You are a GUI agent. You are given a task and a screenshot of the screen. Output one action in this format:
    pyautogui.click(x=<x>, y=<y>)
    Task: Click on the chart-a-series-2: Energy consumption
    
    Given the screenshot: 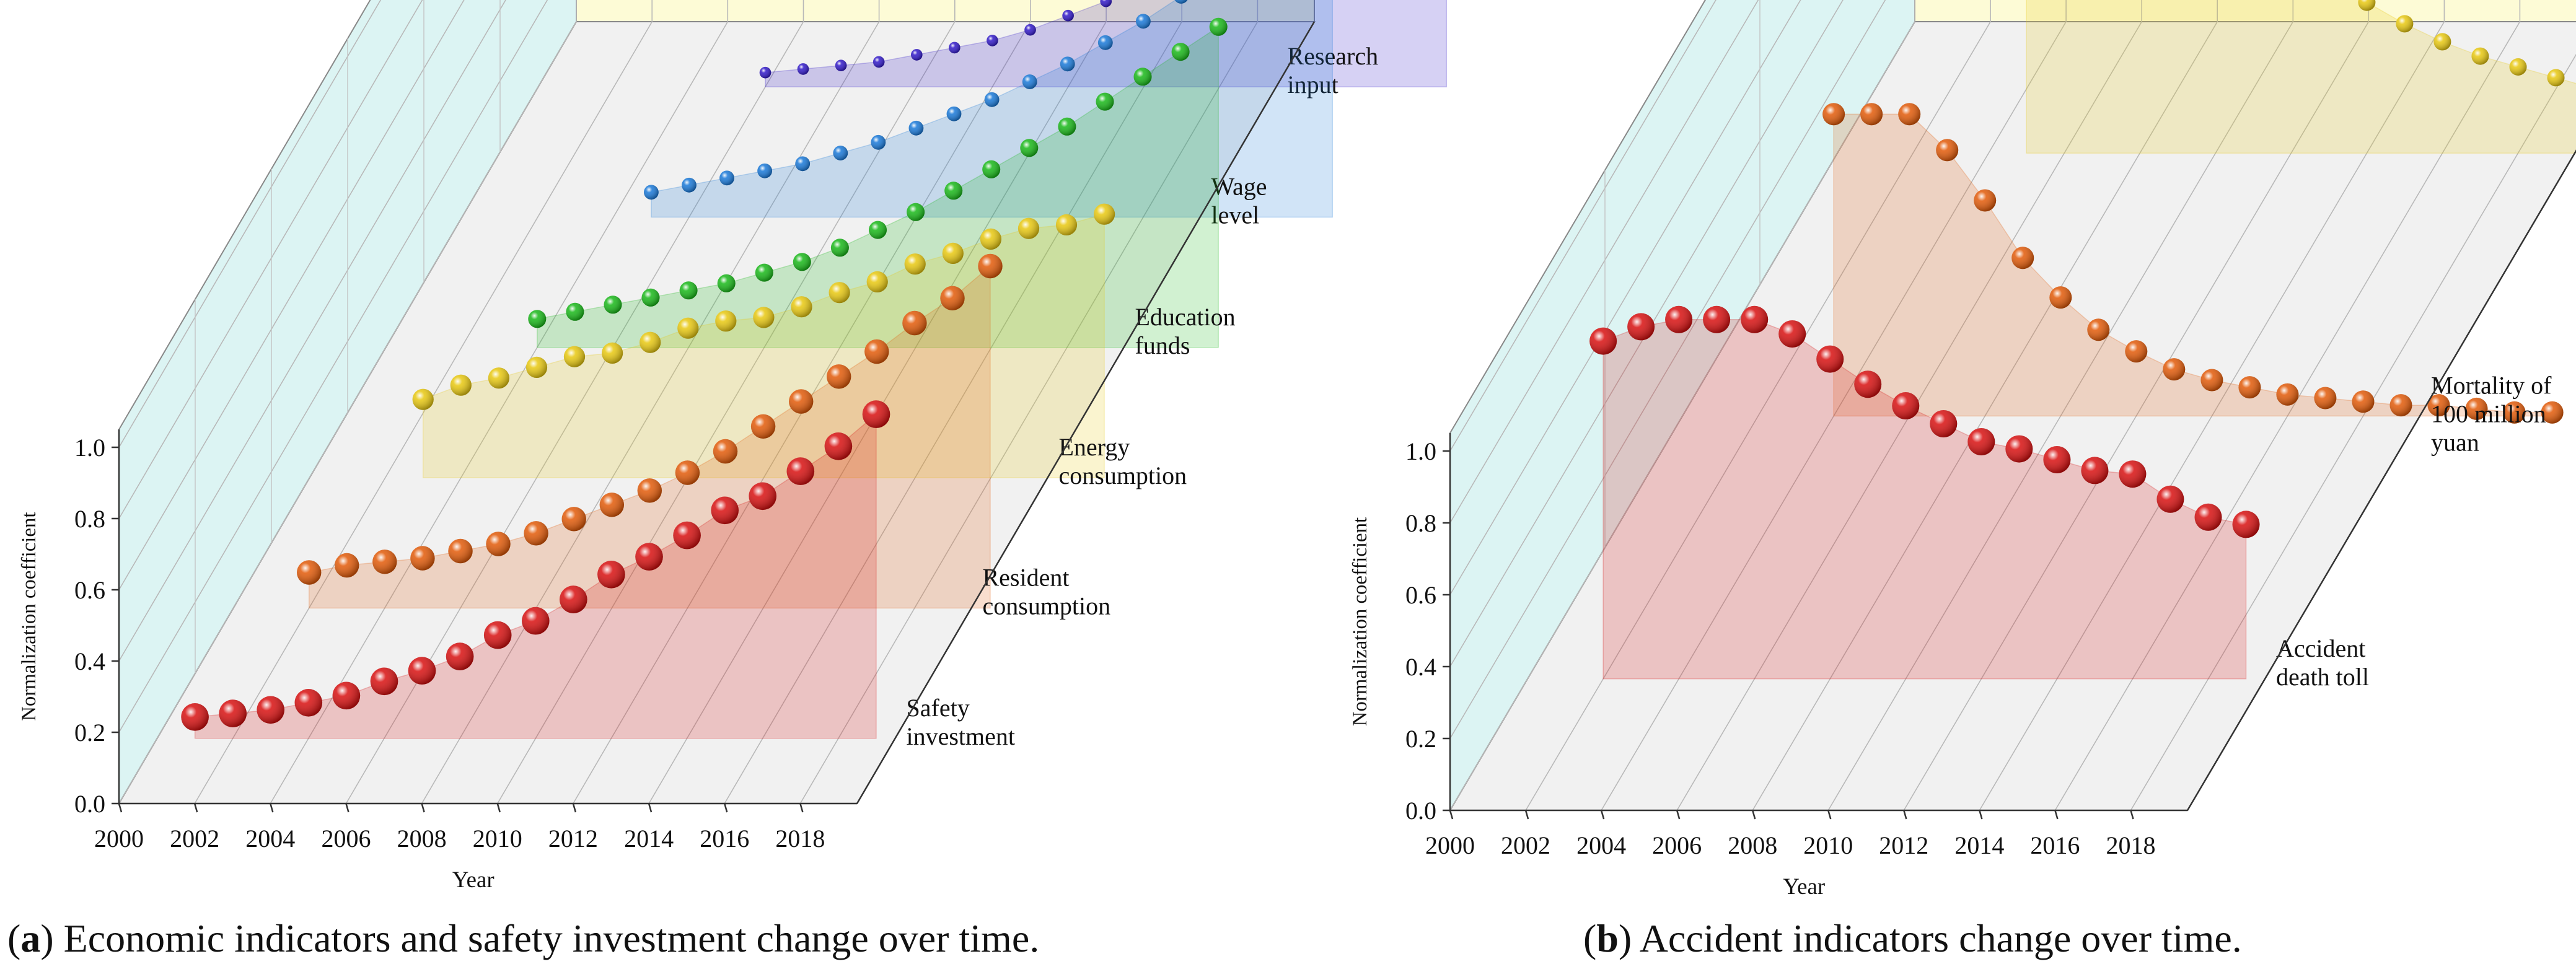 What is the action you would take?
    pyautogui.click(x=800, y=346)
    